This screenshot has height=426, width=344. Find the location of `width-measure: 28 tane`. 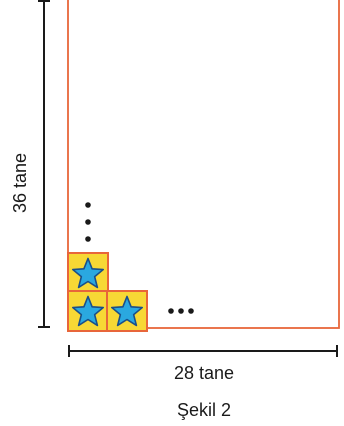

width-measure: 28 tane is located at coordinates (203, 364).